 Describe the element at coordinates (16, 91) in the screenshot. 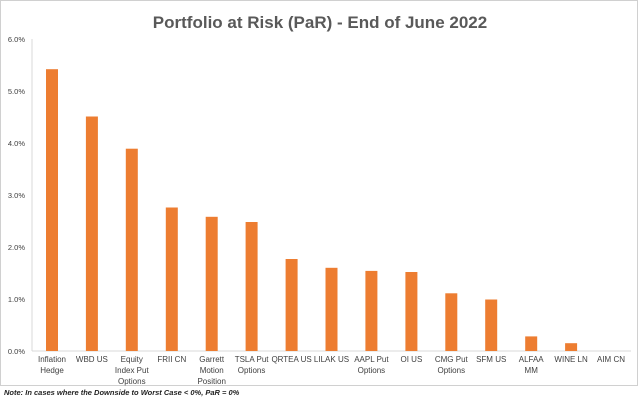

I see `y-tick-label: 5.0%` at that location.